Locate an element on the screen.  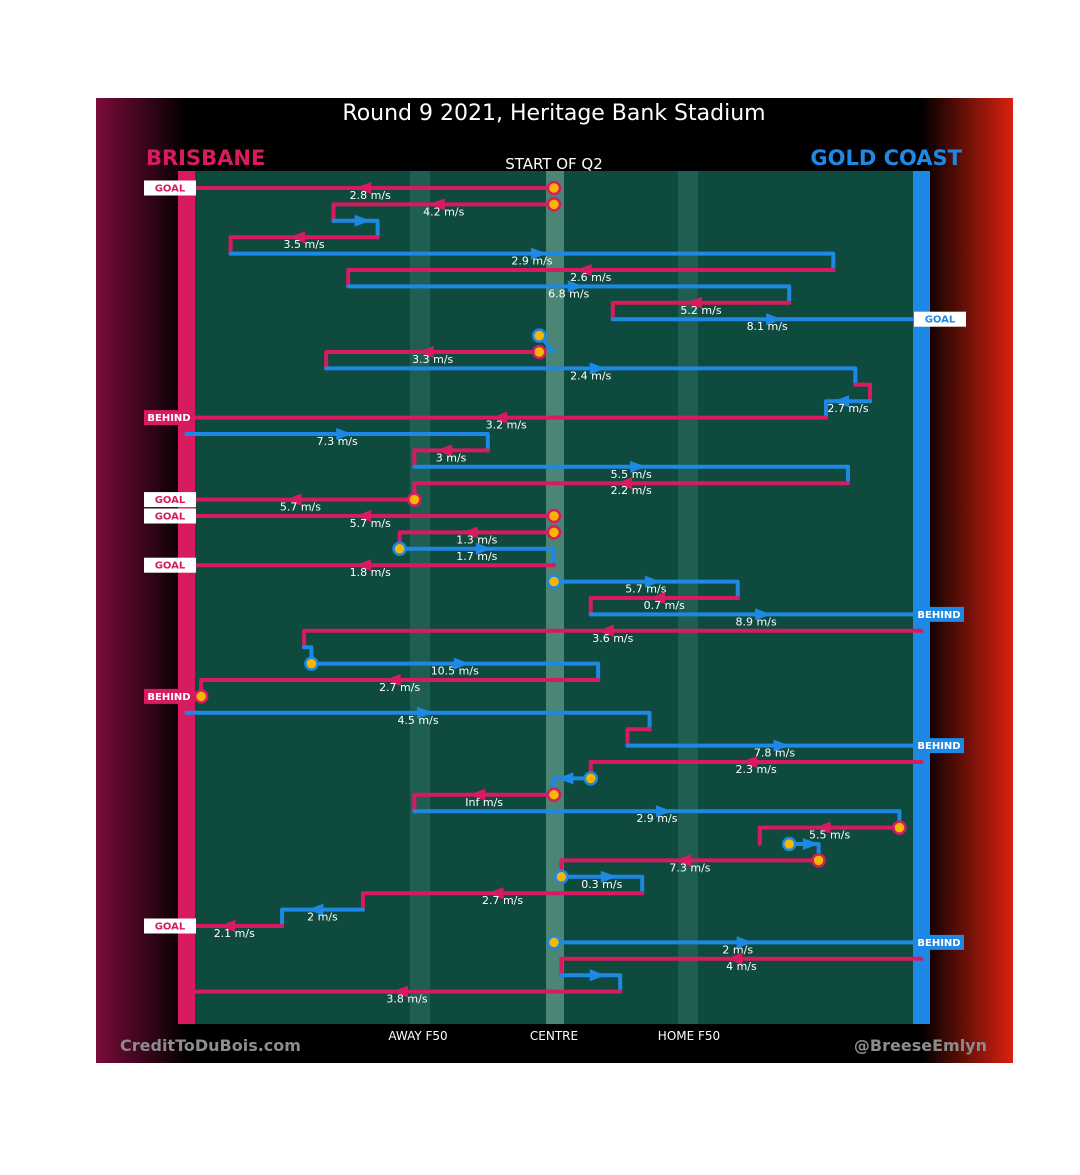
chain-speed-label: 3.2 m/s is located at coordinates (506, 425).